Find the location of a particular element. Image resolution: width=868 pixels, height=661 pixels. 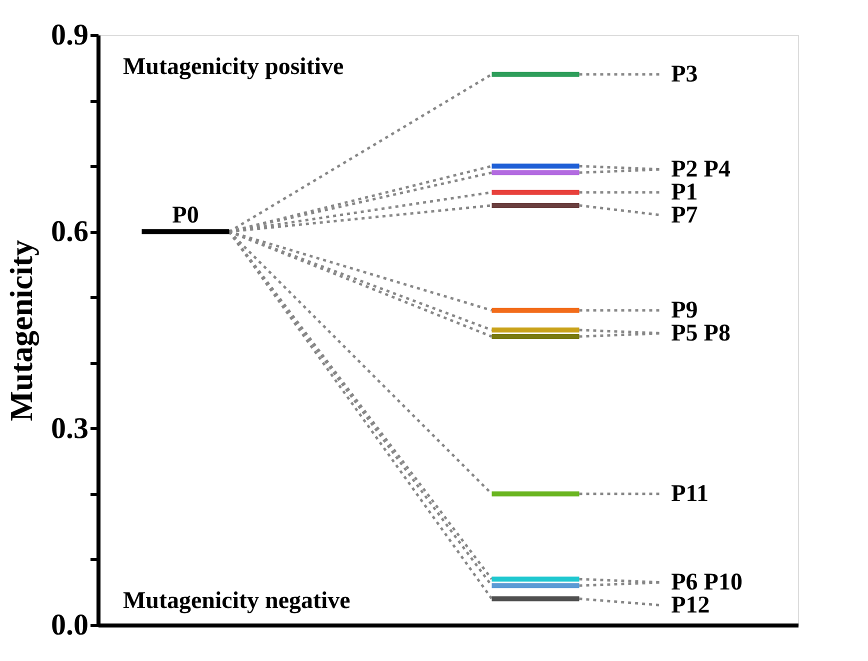

annotation: P3 is located at coordinates (684, 74).